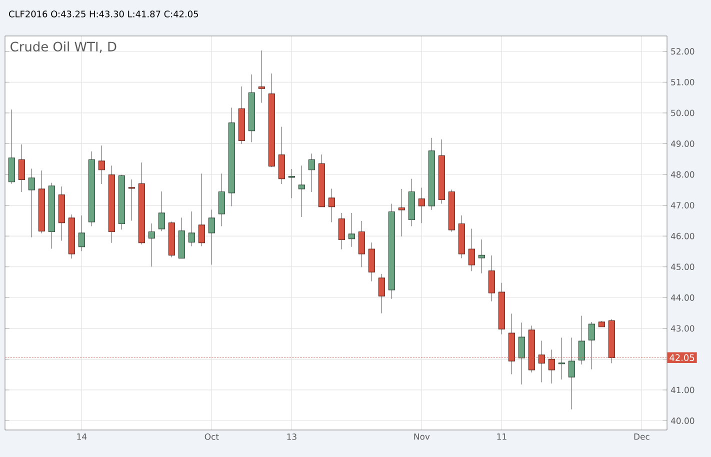 This screenshot has height=457, width=711. What do you see at coordinates (642, 437) in the screenshot?
I see `x-tick-label: Dec` at bounding box center [642, 437].